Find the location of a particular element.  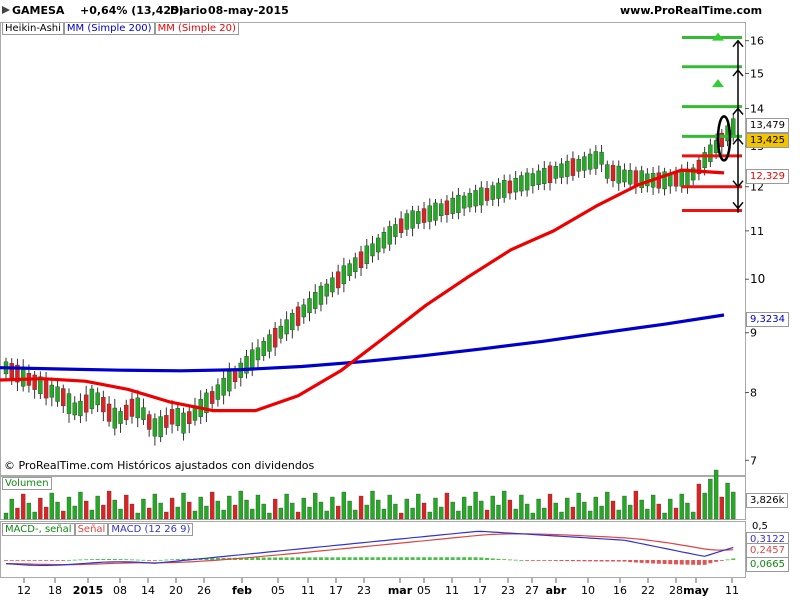

macd-legend: MACD (12 26 9) is located at coordinates (151, 529).